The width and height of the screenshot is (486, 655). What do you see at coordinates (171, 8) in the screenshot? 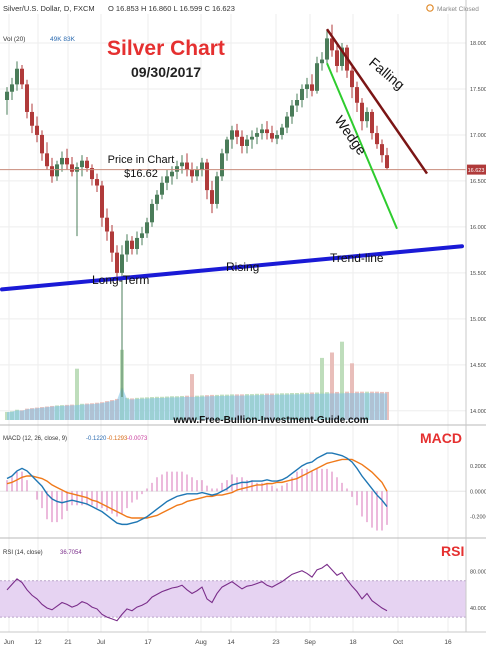
I see `ohlc-readout: O 16.853 H 16.860 L 16.599 C 16.623` at bounding box center [171, 8].